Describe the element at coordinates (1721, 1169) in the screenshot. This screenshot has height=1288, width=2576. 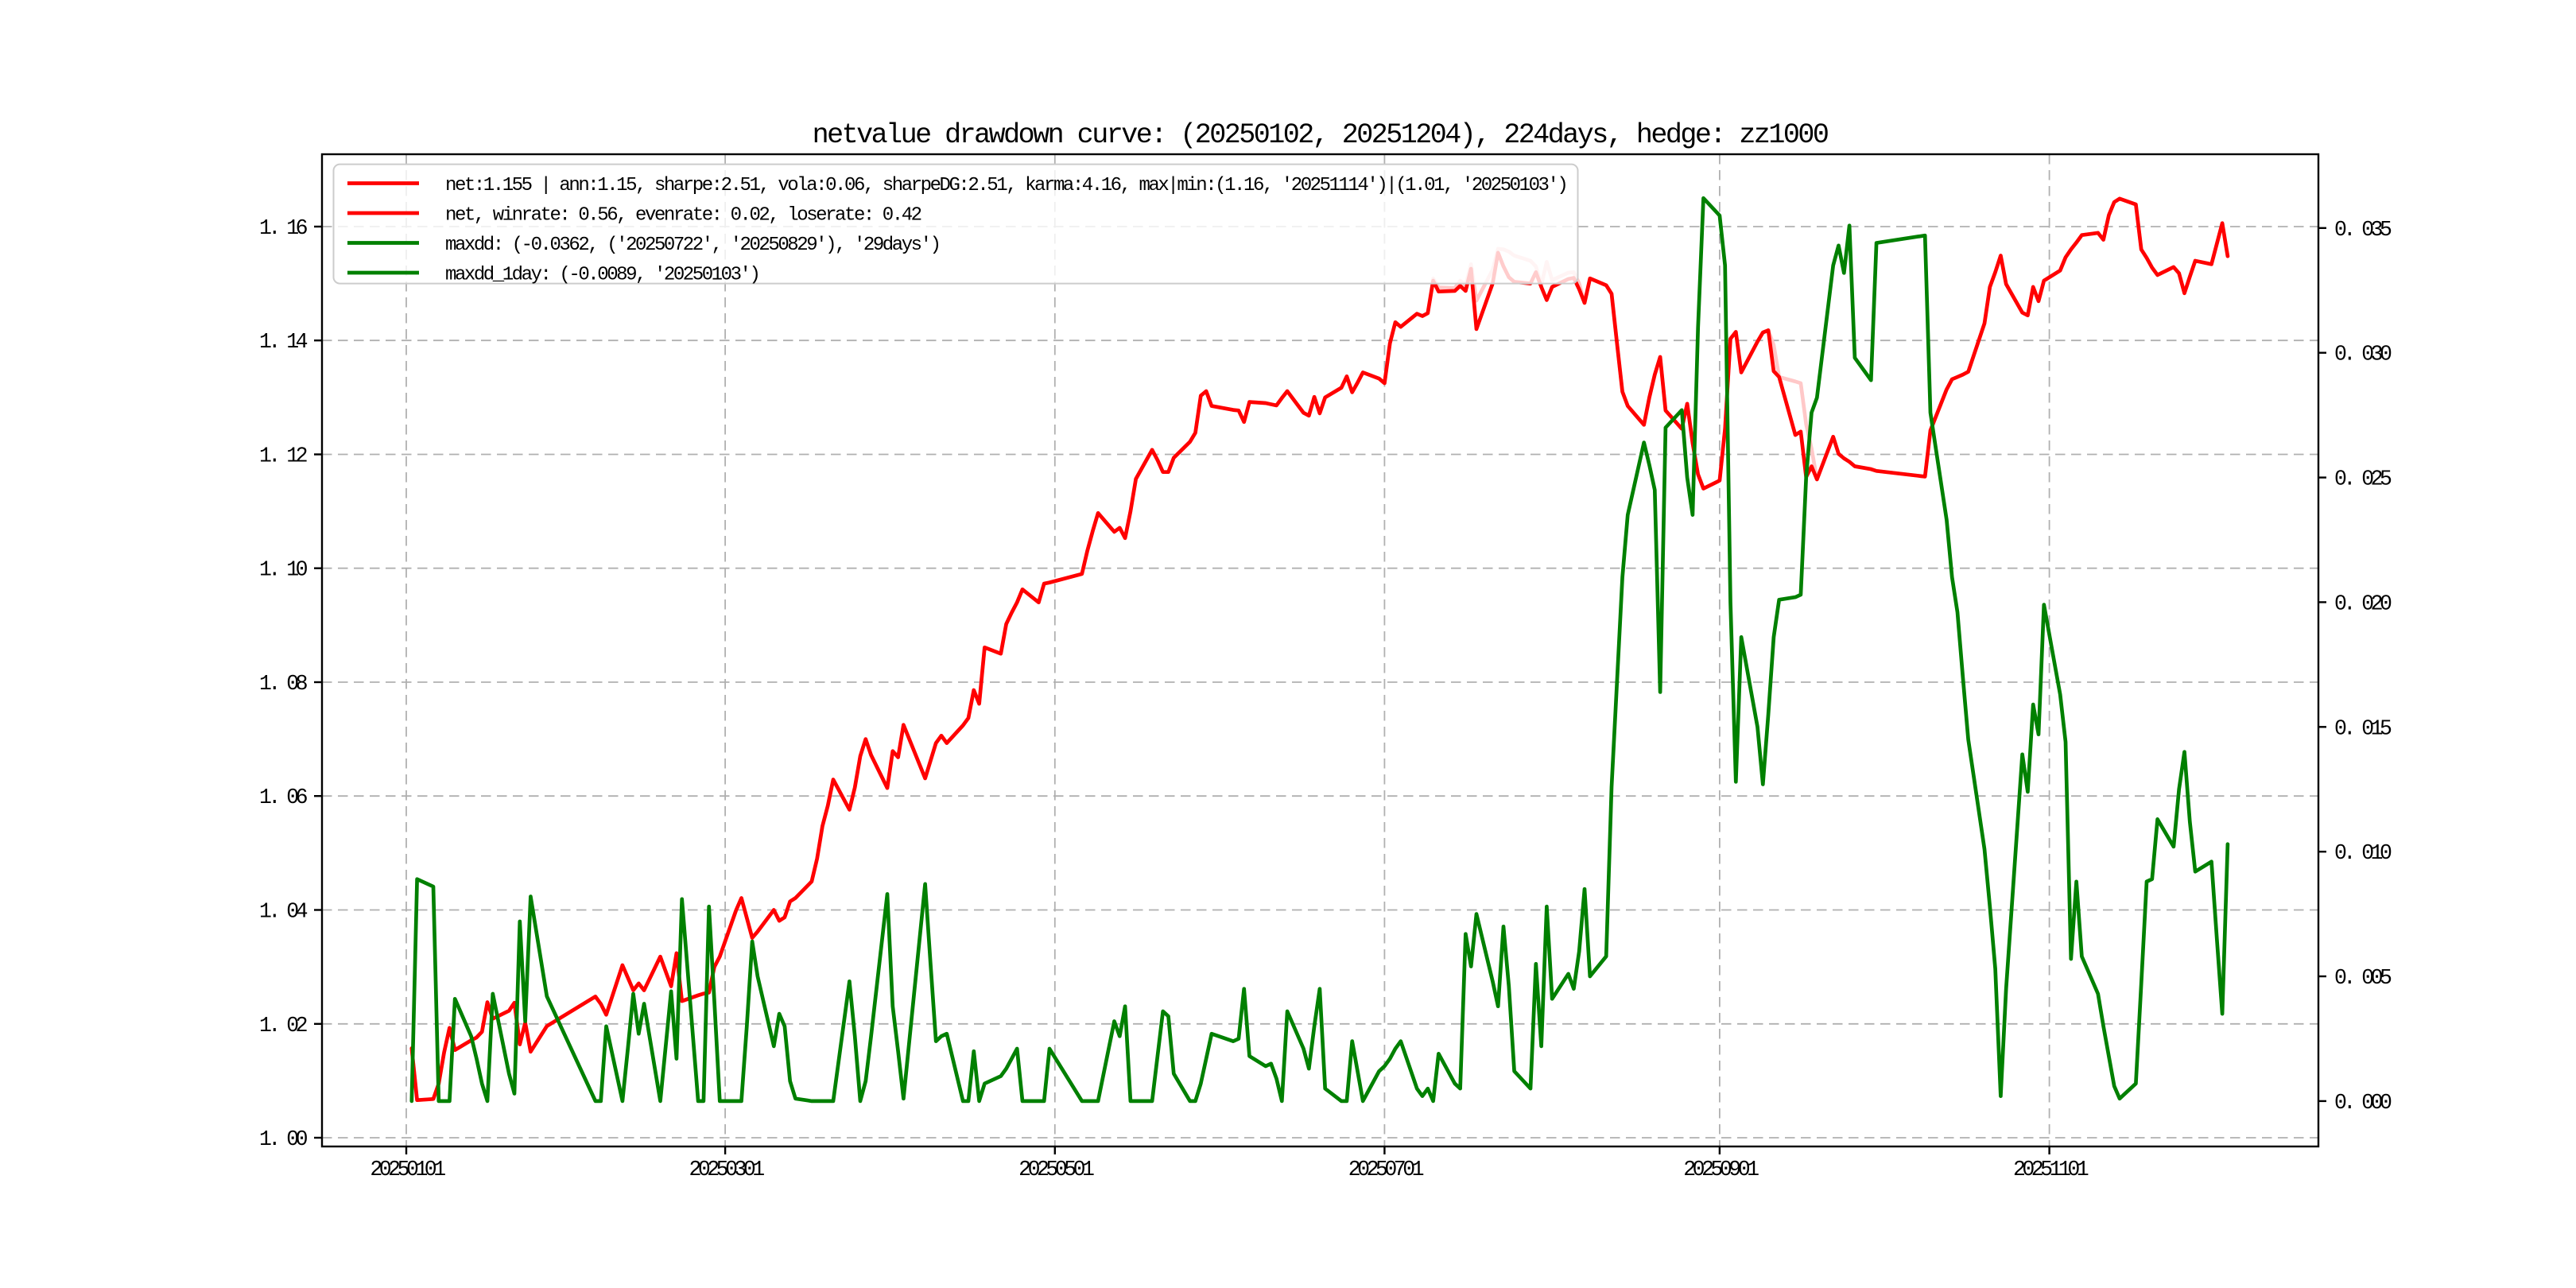
I see `svg-text: 20250901` at that location.